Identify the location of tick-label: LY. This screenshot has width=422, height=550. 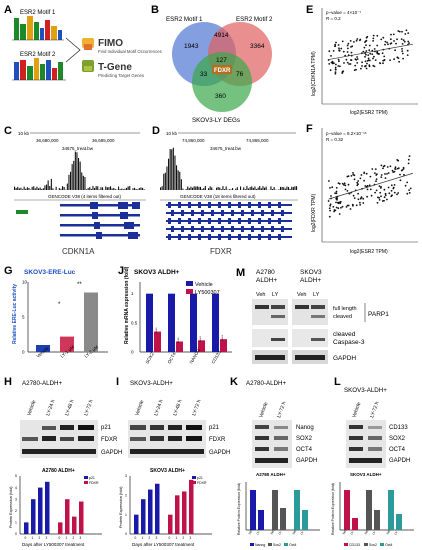
(352, 533).